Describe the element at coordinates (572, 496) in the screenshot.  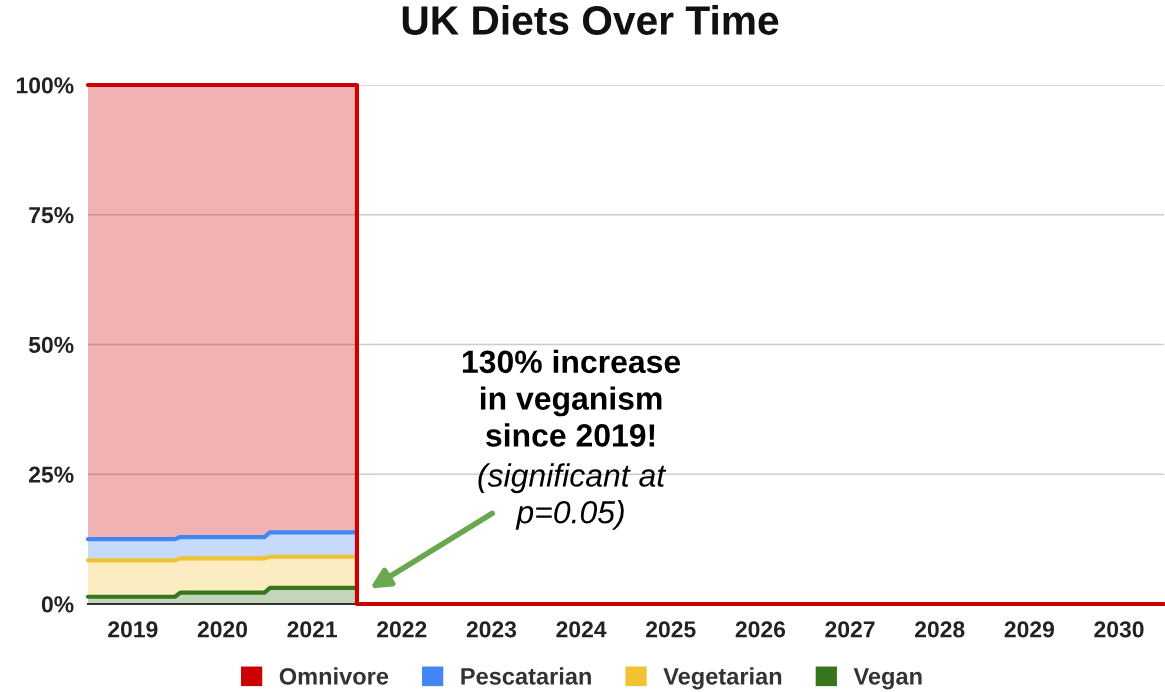
I see `annotation: (significant at p=0.05)` at that location.